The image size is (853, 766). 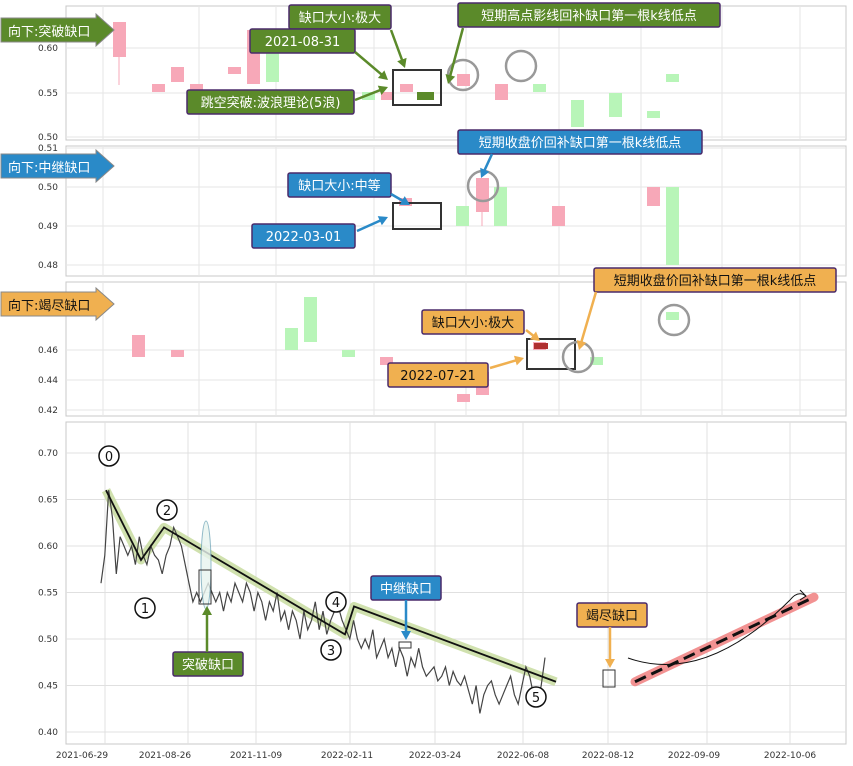 What do you see at coordinates (717, 629) in the screenshot?
I see `projection-arc` at bounding box center [717, 629].